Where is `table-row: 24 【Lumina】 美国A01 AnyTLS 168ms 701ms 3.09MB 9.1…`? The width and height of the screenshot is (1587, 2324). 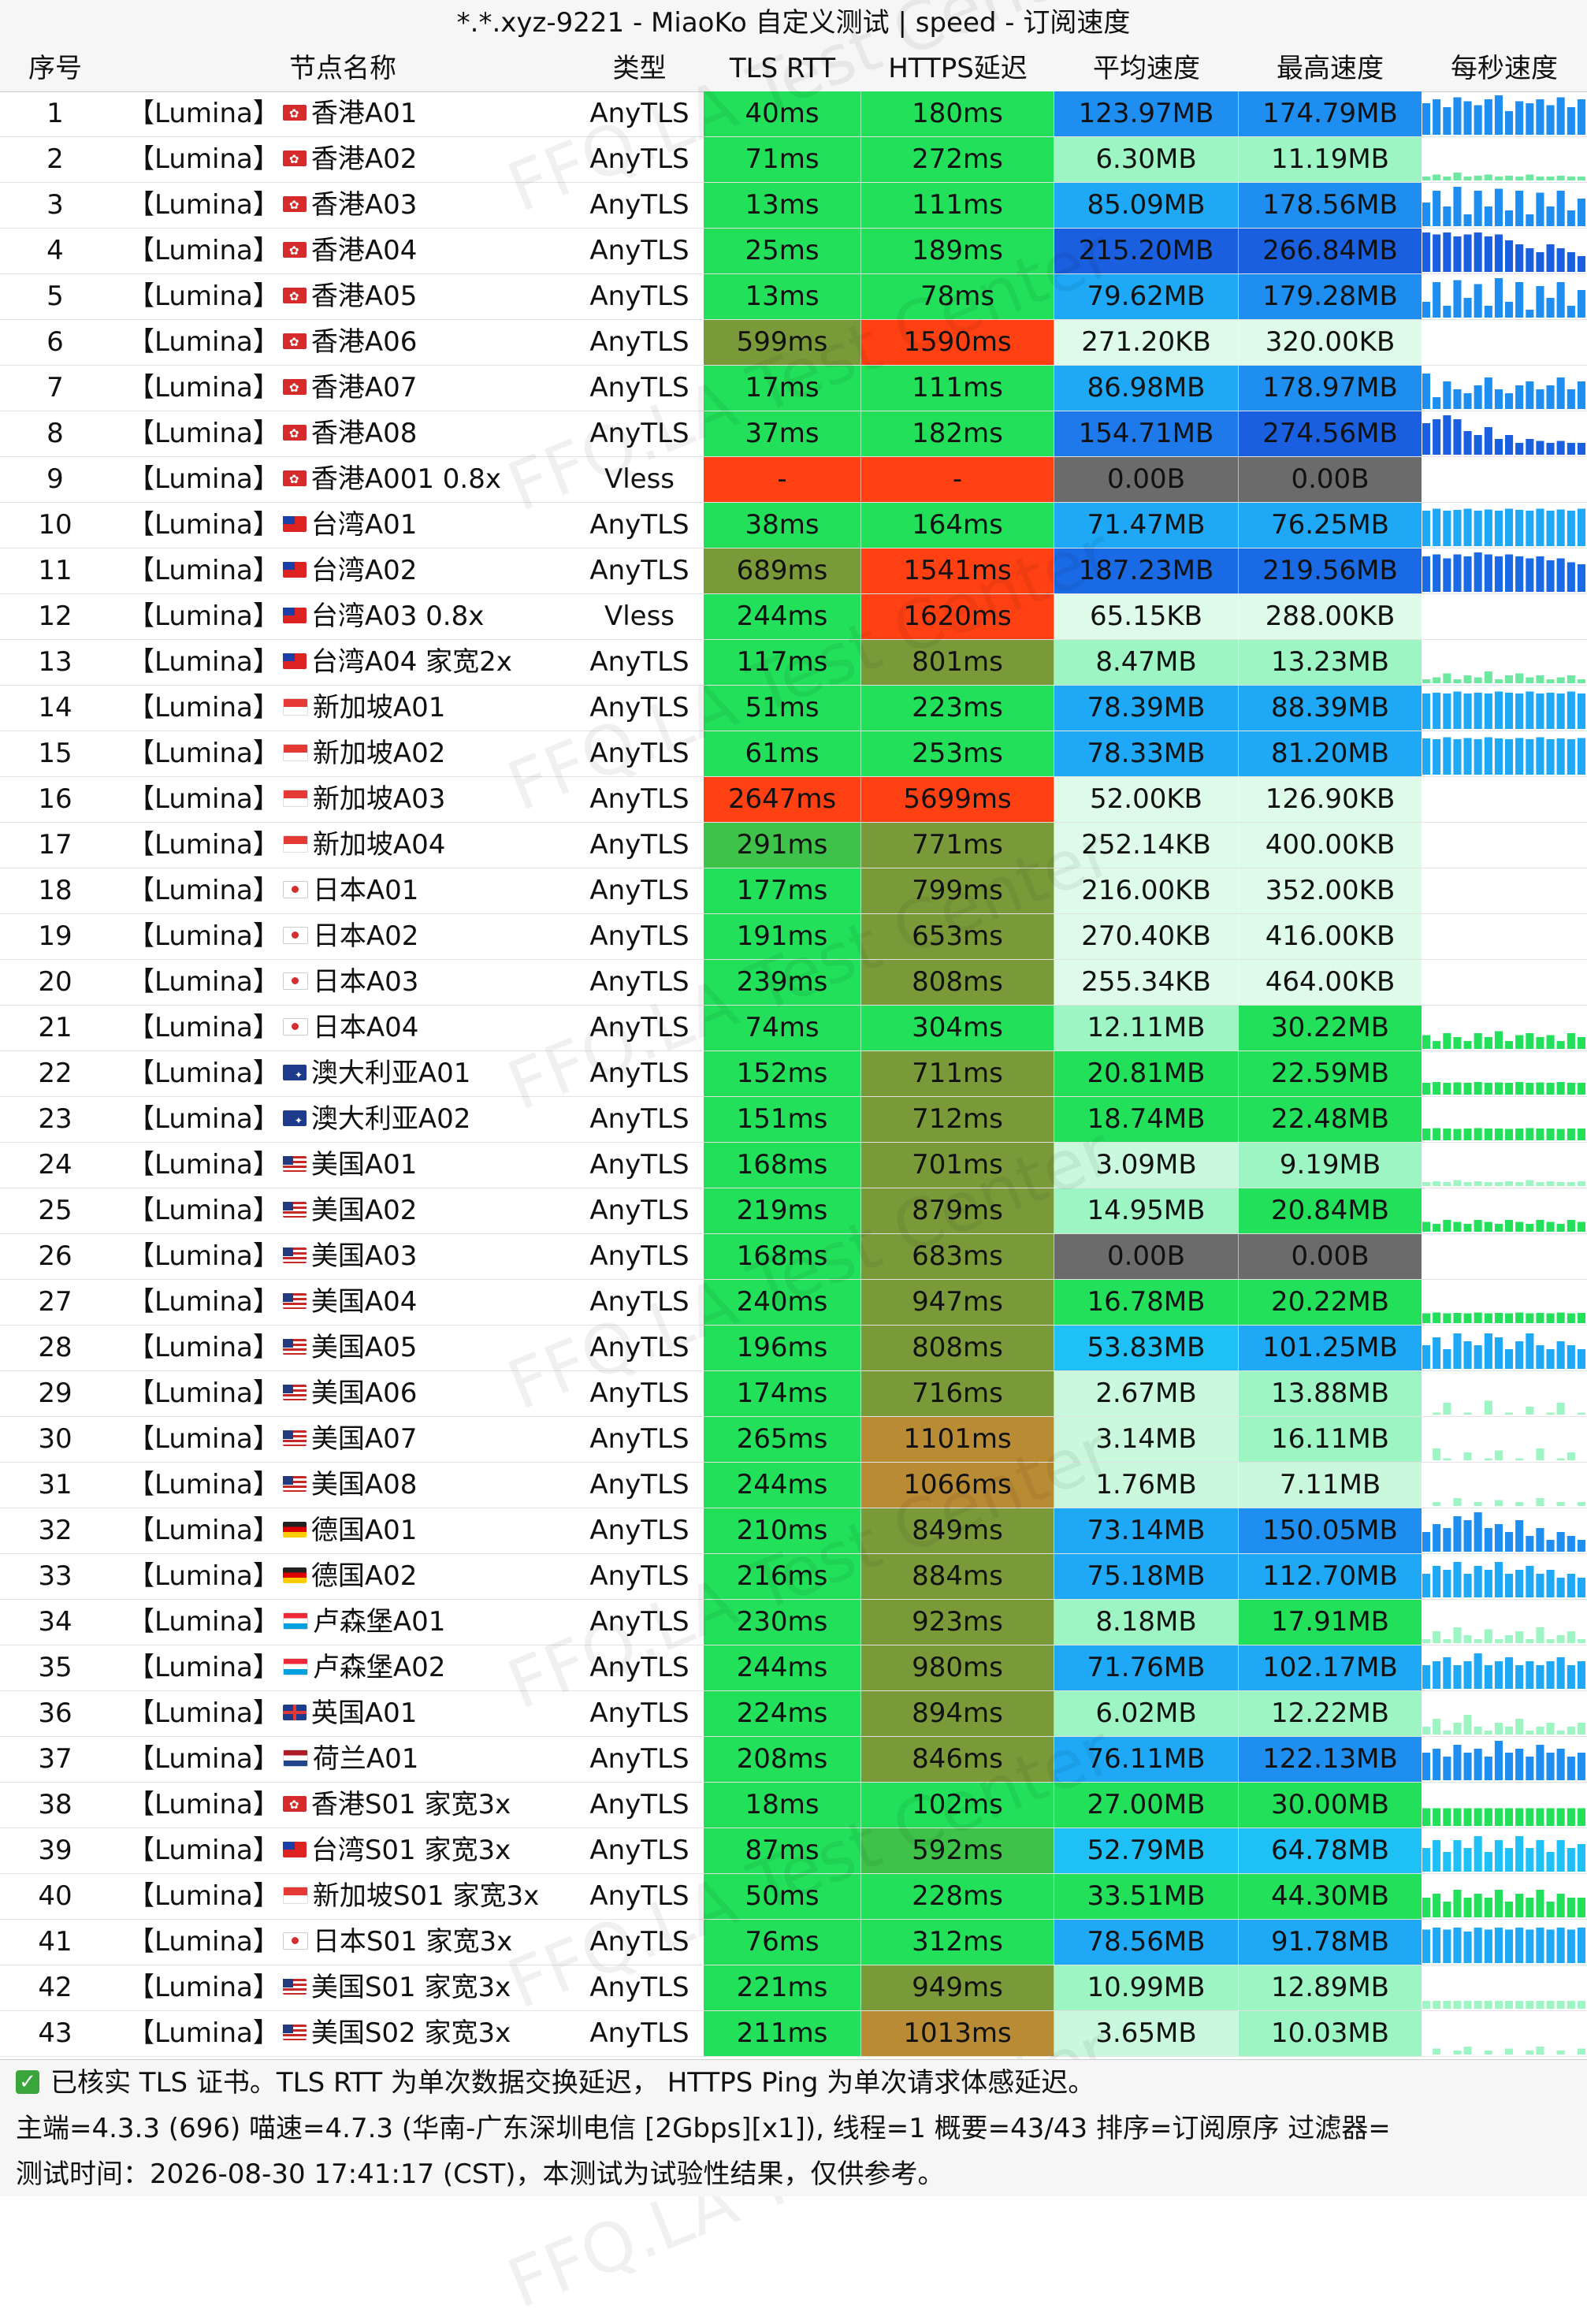 table-row: 24 【Lumina】 美国A01 AnyTLS 168ms 701ms 3.09MB 9.1… is located at coordinates (793, 1165).